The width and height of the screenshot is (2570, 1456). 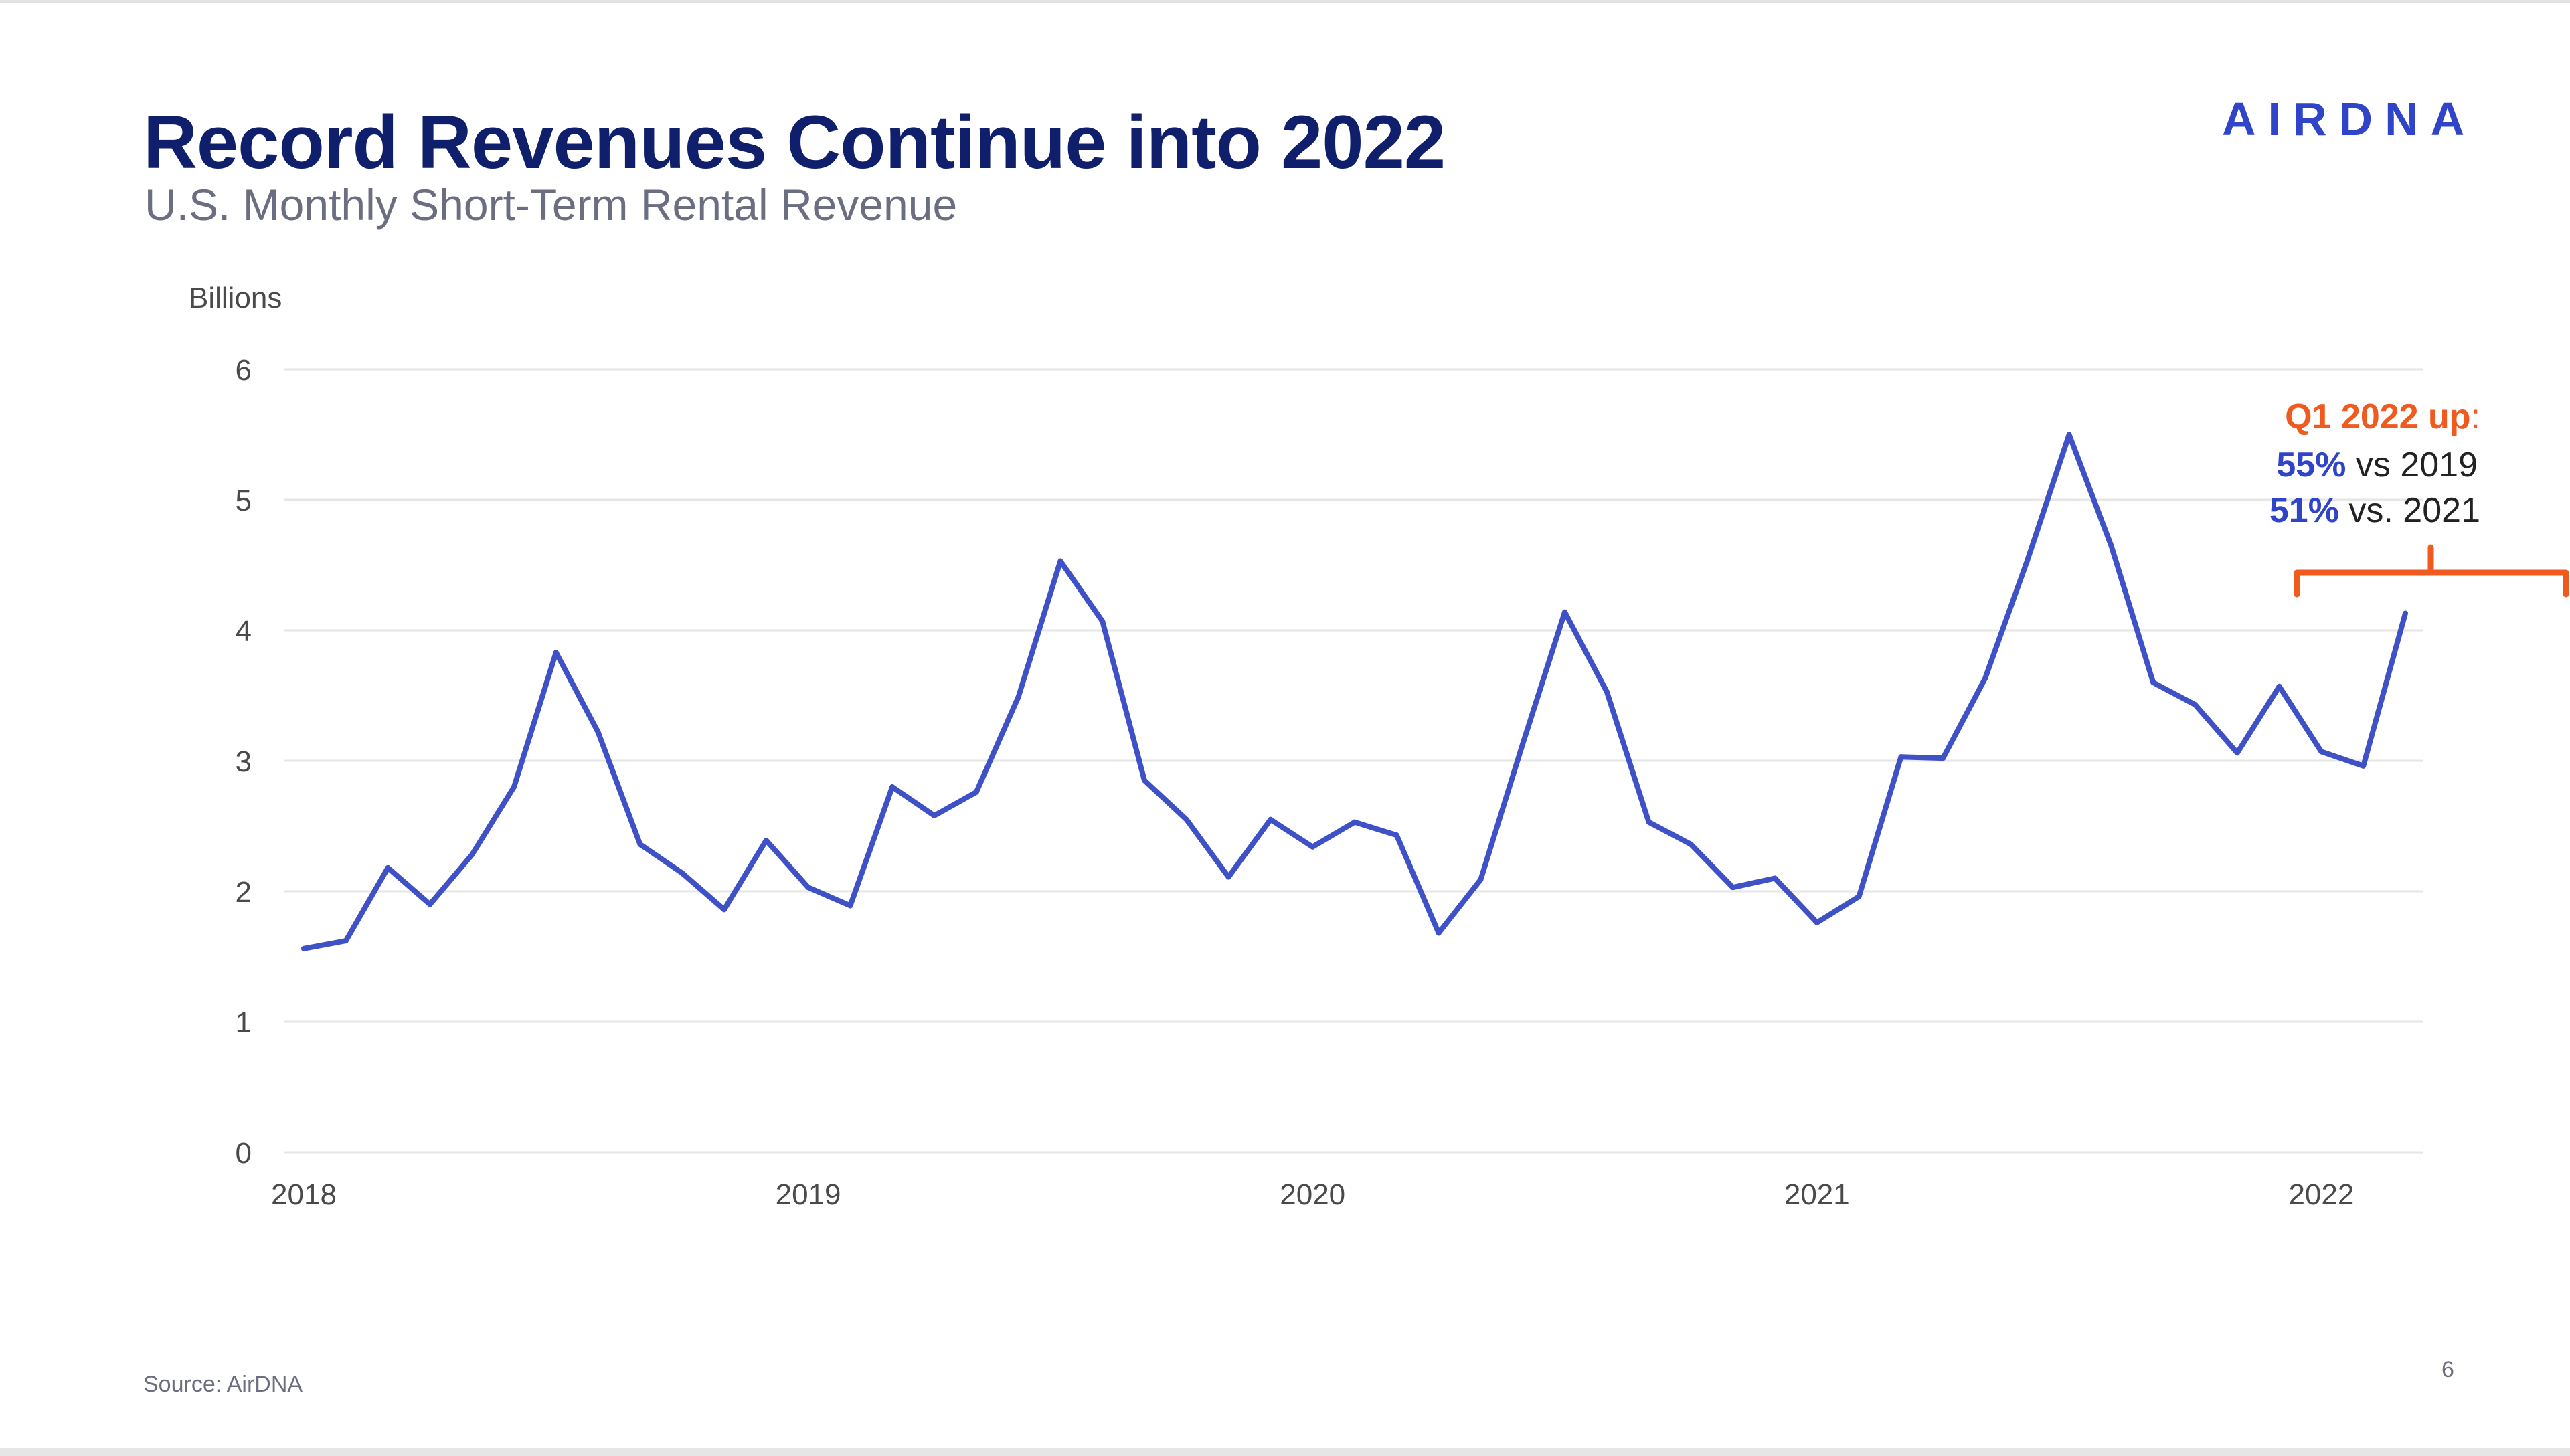 I want to click on bottom-divider, so click(x=1285, y=1452).